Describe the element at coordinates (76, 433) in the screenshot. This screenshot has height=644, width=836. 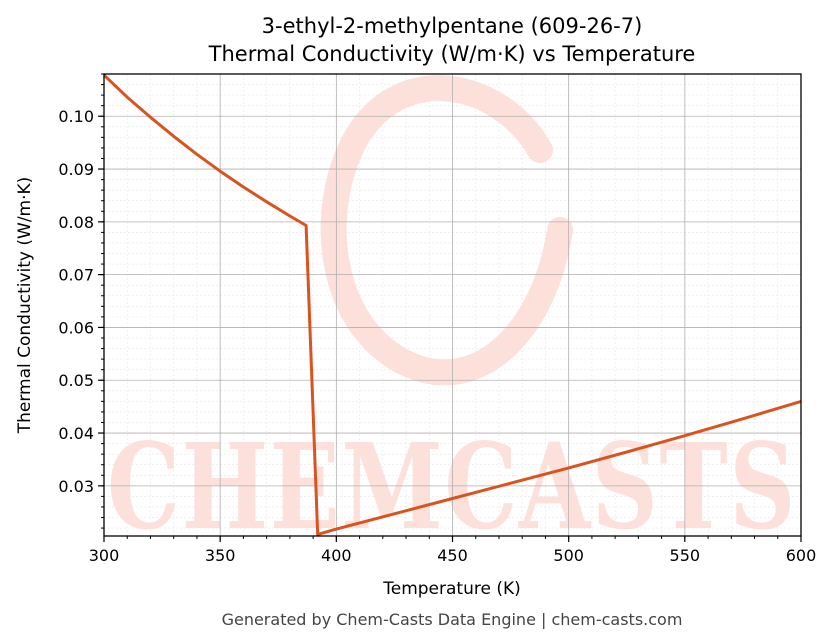
I see `y-tick-label: 0.04` at that location.